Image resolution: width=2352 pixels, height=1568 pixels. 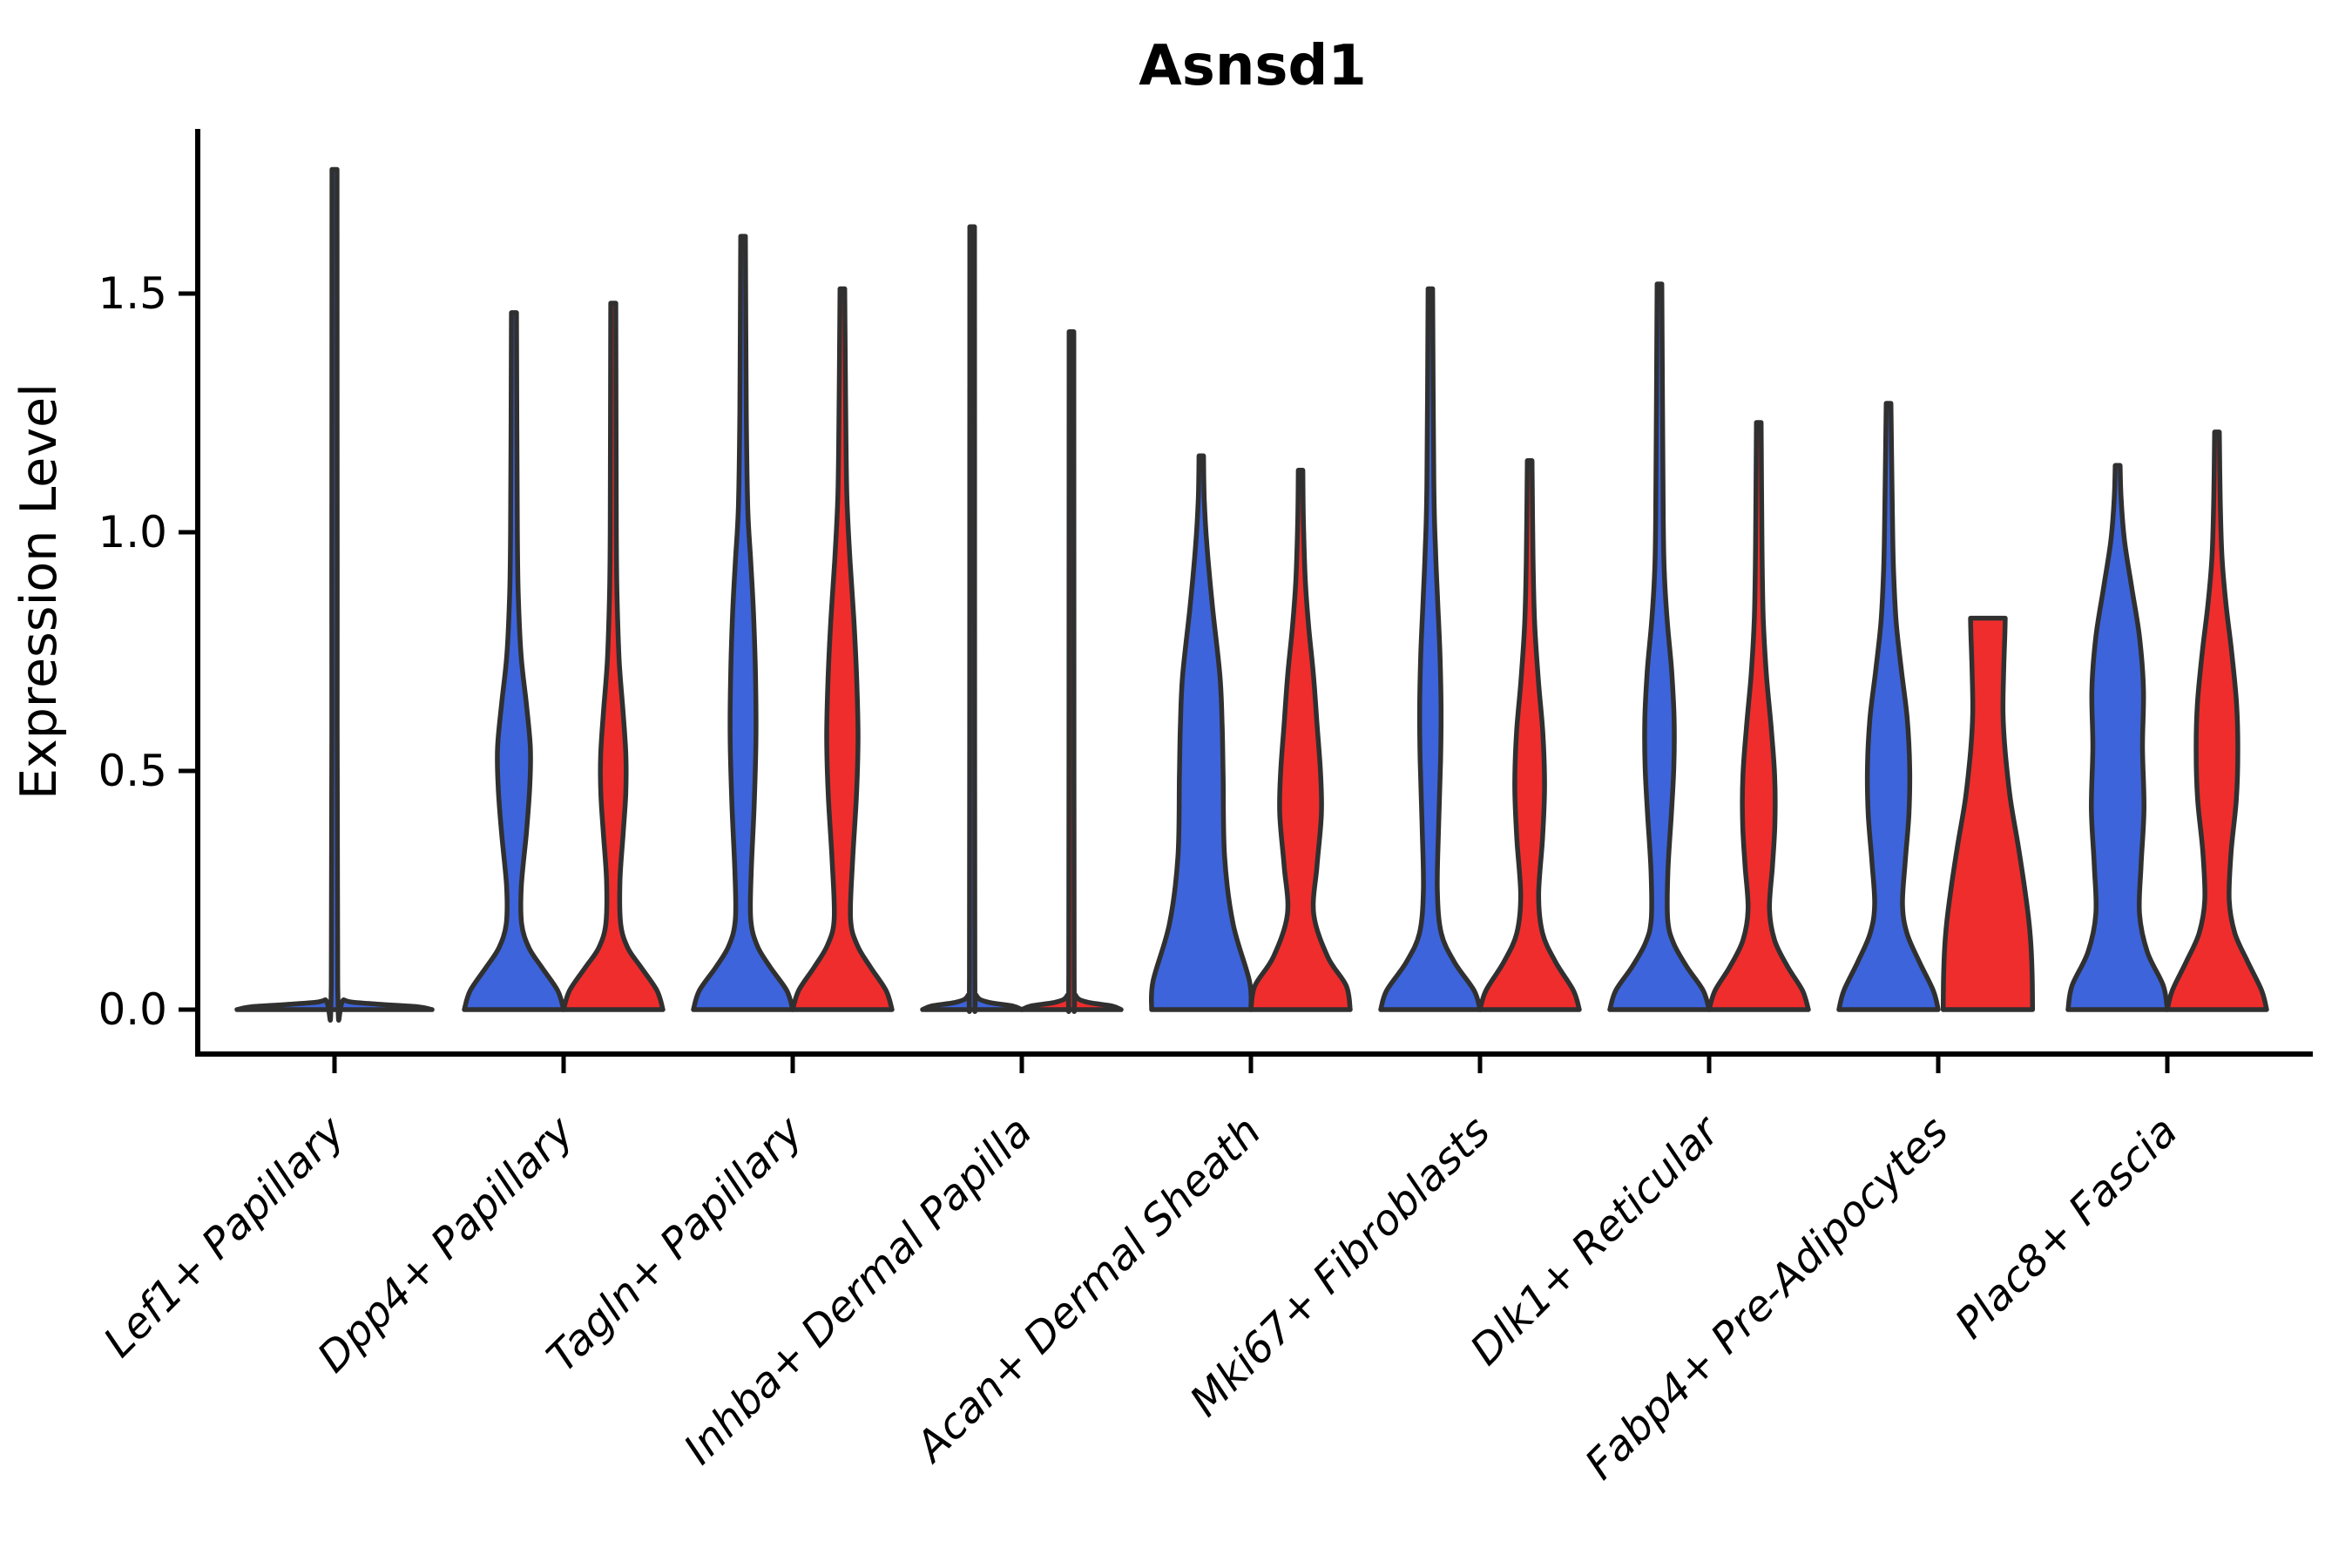 What do you see at coordinates (1759, 716) in the screenshot?
I see `violin-dlk1-reticular-right` at bounding box center [1759, 716].